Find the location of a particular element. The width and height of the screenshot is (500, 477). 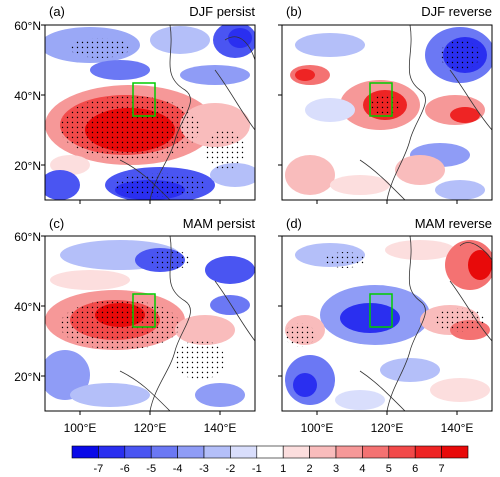

colorbar-label: 5 is located at coordinates (389, 469).